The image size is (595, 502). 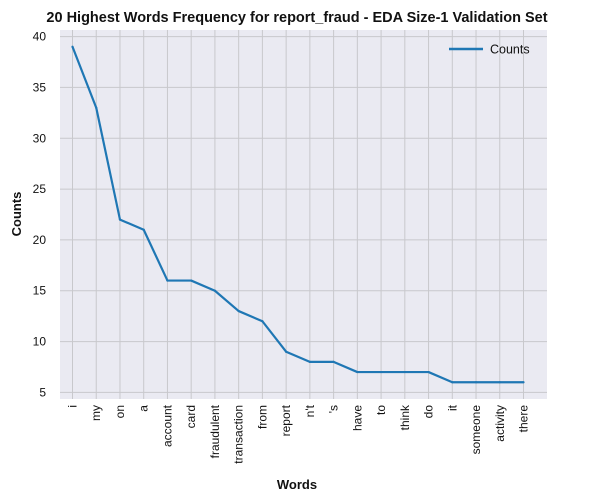 I want to click on y-tick-label: 35, so click(x=40, y=87).